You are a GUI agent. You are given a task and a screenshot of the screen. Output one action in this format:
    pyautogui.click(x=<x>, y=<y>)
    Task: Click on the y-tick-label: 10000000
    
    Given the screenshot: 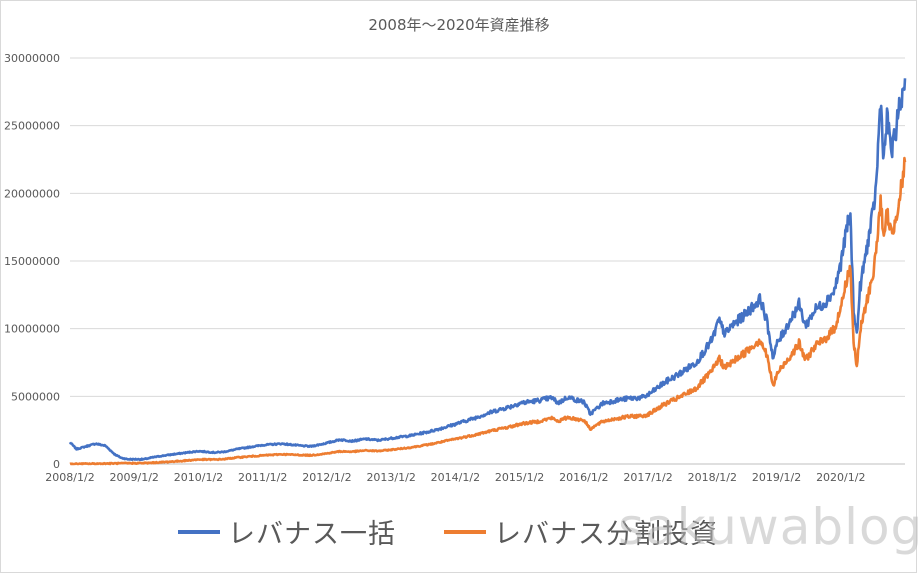 What is the action you would take?
    pyautogui.click(x=32, y=329)
    